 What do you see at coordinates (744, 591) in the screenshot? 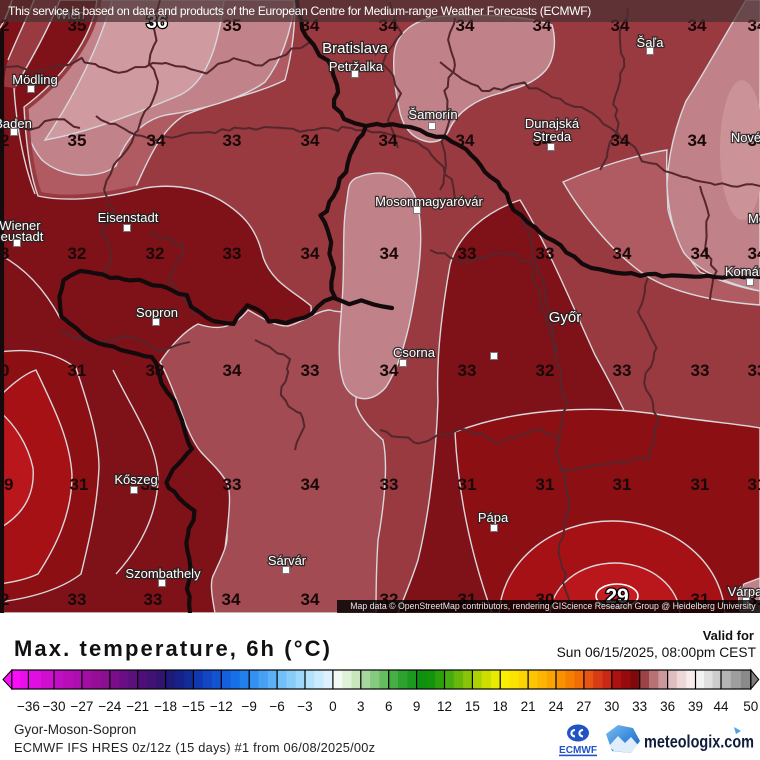
I see `svg-text: Várpa` at bounding box center [744, 591].